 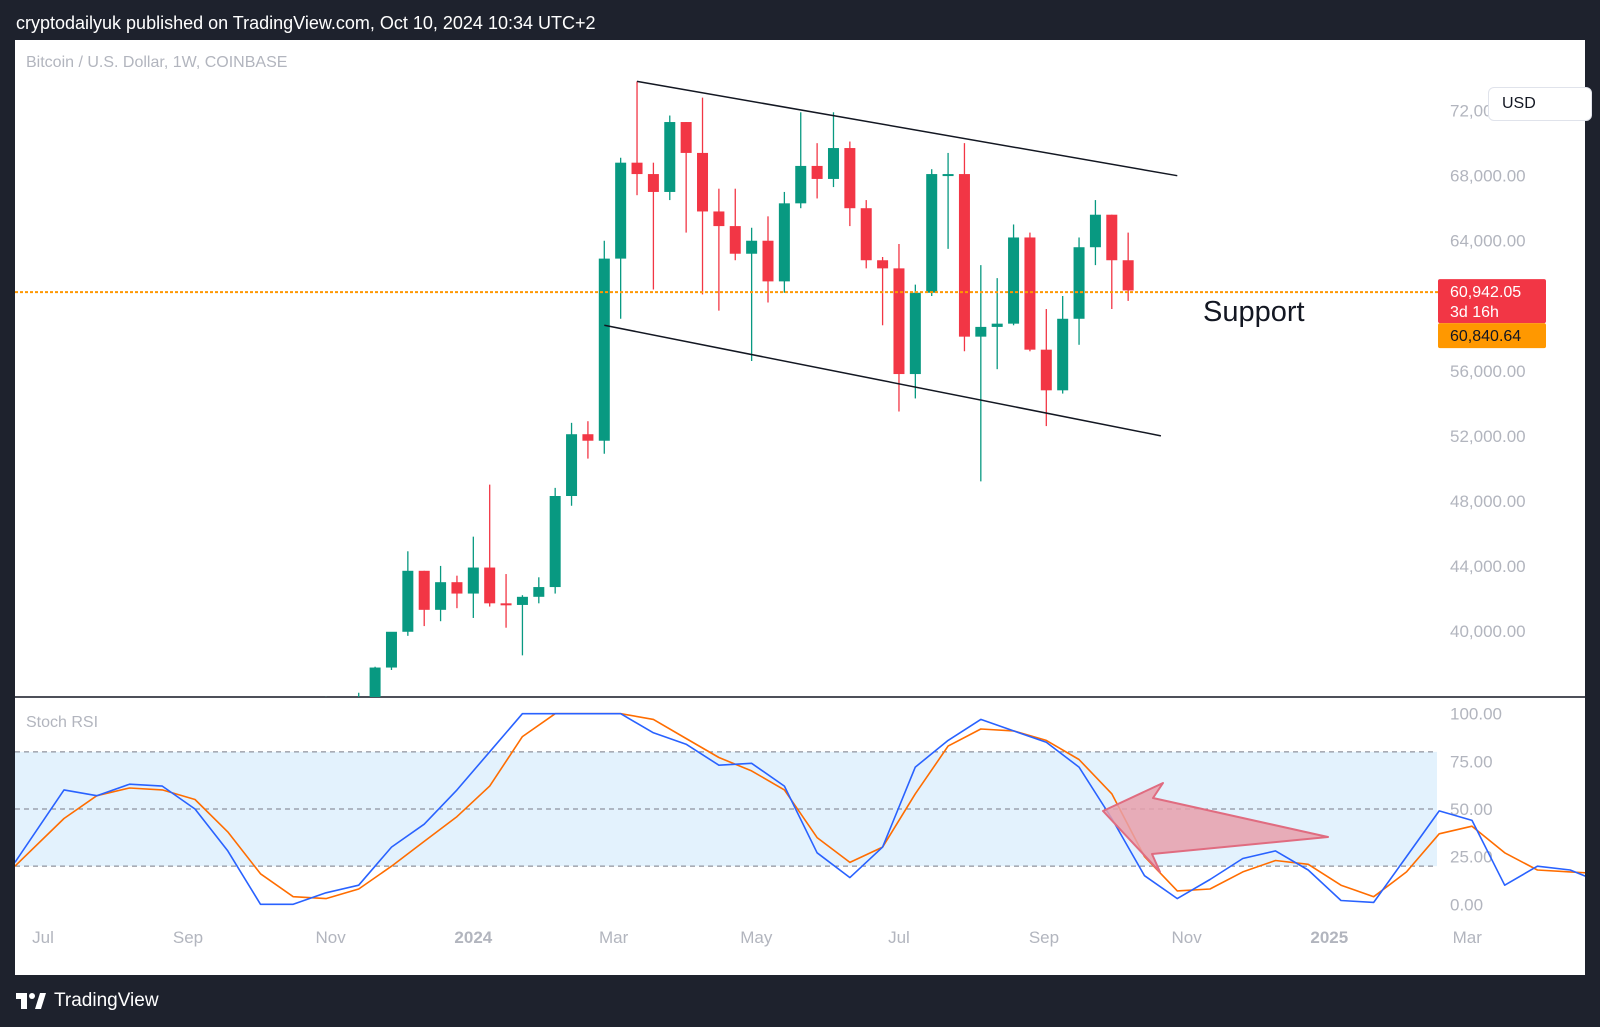 What do you see at coordinates (1488, 176) in the screenshot?
I see `price-tick-label: 68,000.00` at bounding box center [1488, 176].